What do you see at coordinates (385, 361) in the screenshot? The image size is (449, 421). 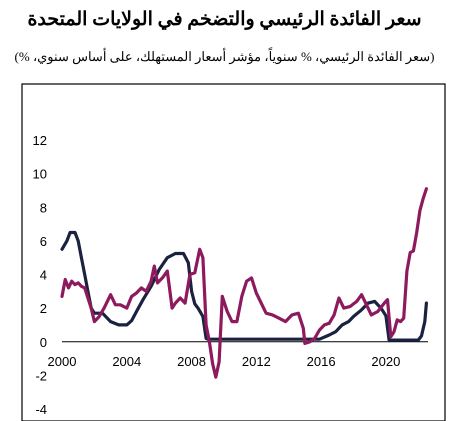 I see `x-tick-label: 2020` at bounding box center [385, 361].